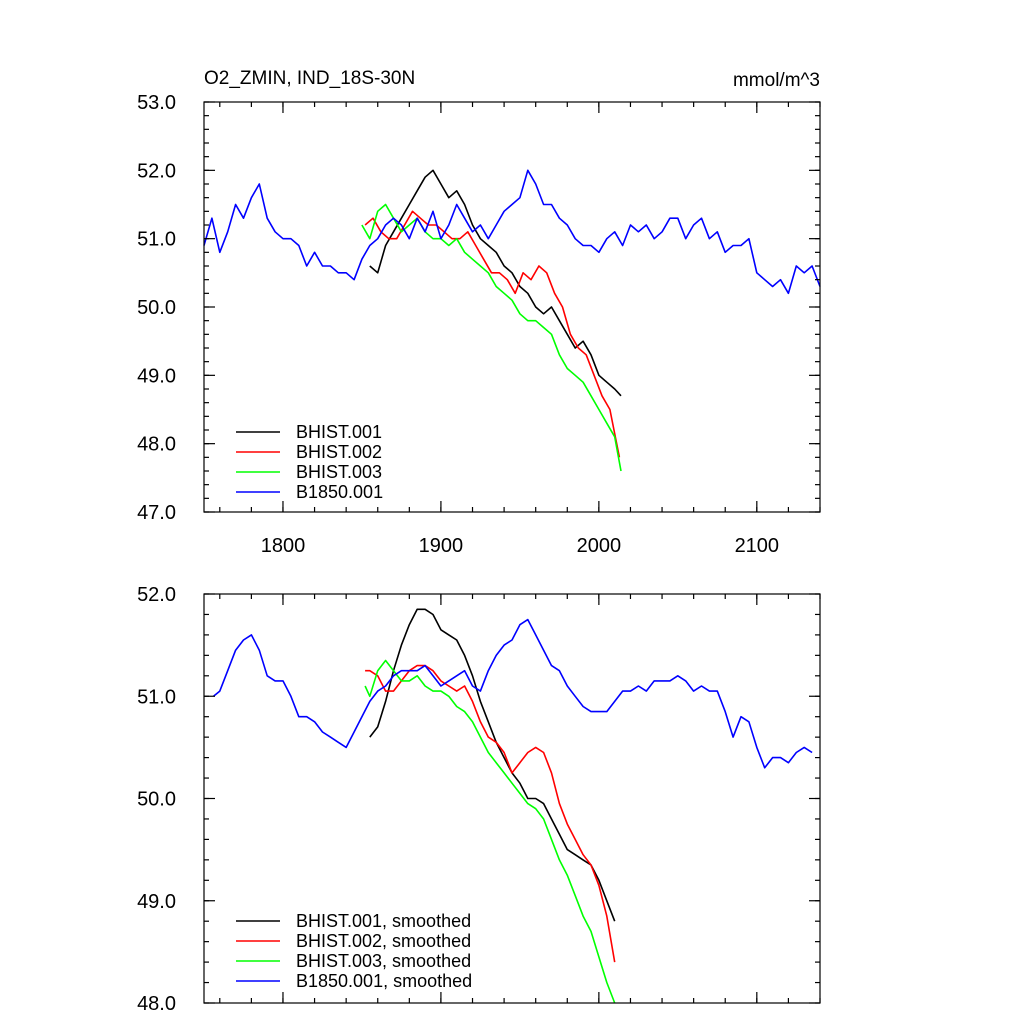 Image resolution: width=1024 pixels, height=1024 pixels. What do you see at coordinates (599, 546) in the screenshot?
I see `x-tick-label: 2000` at bounding box center [599, 546].